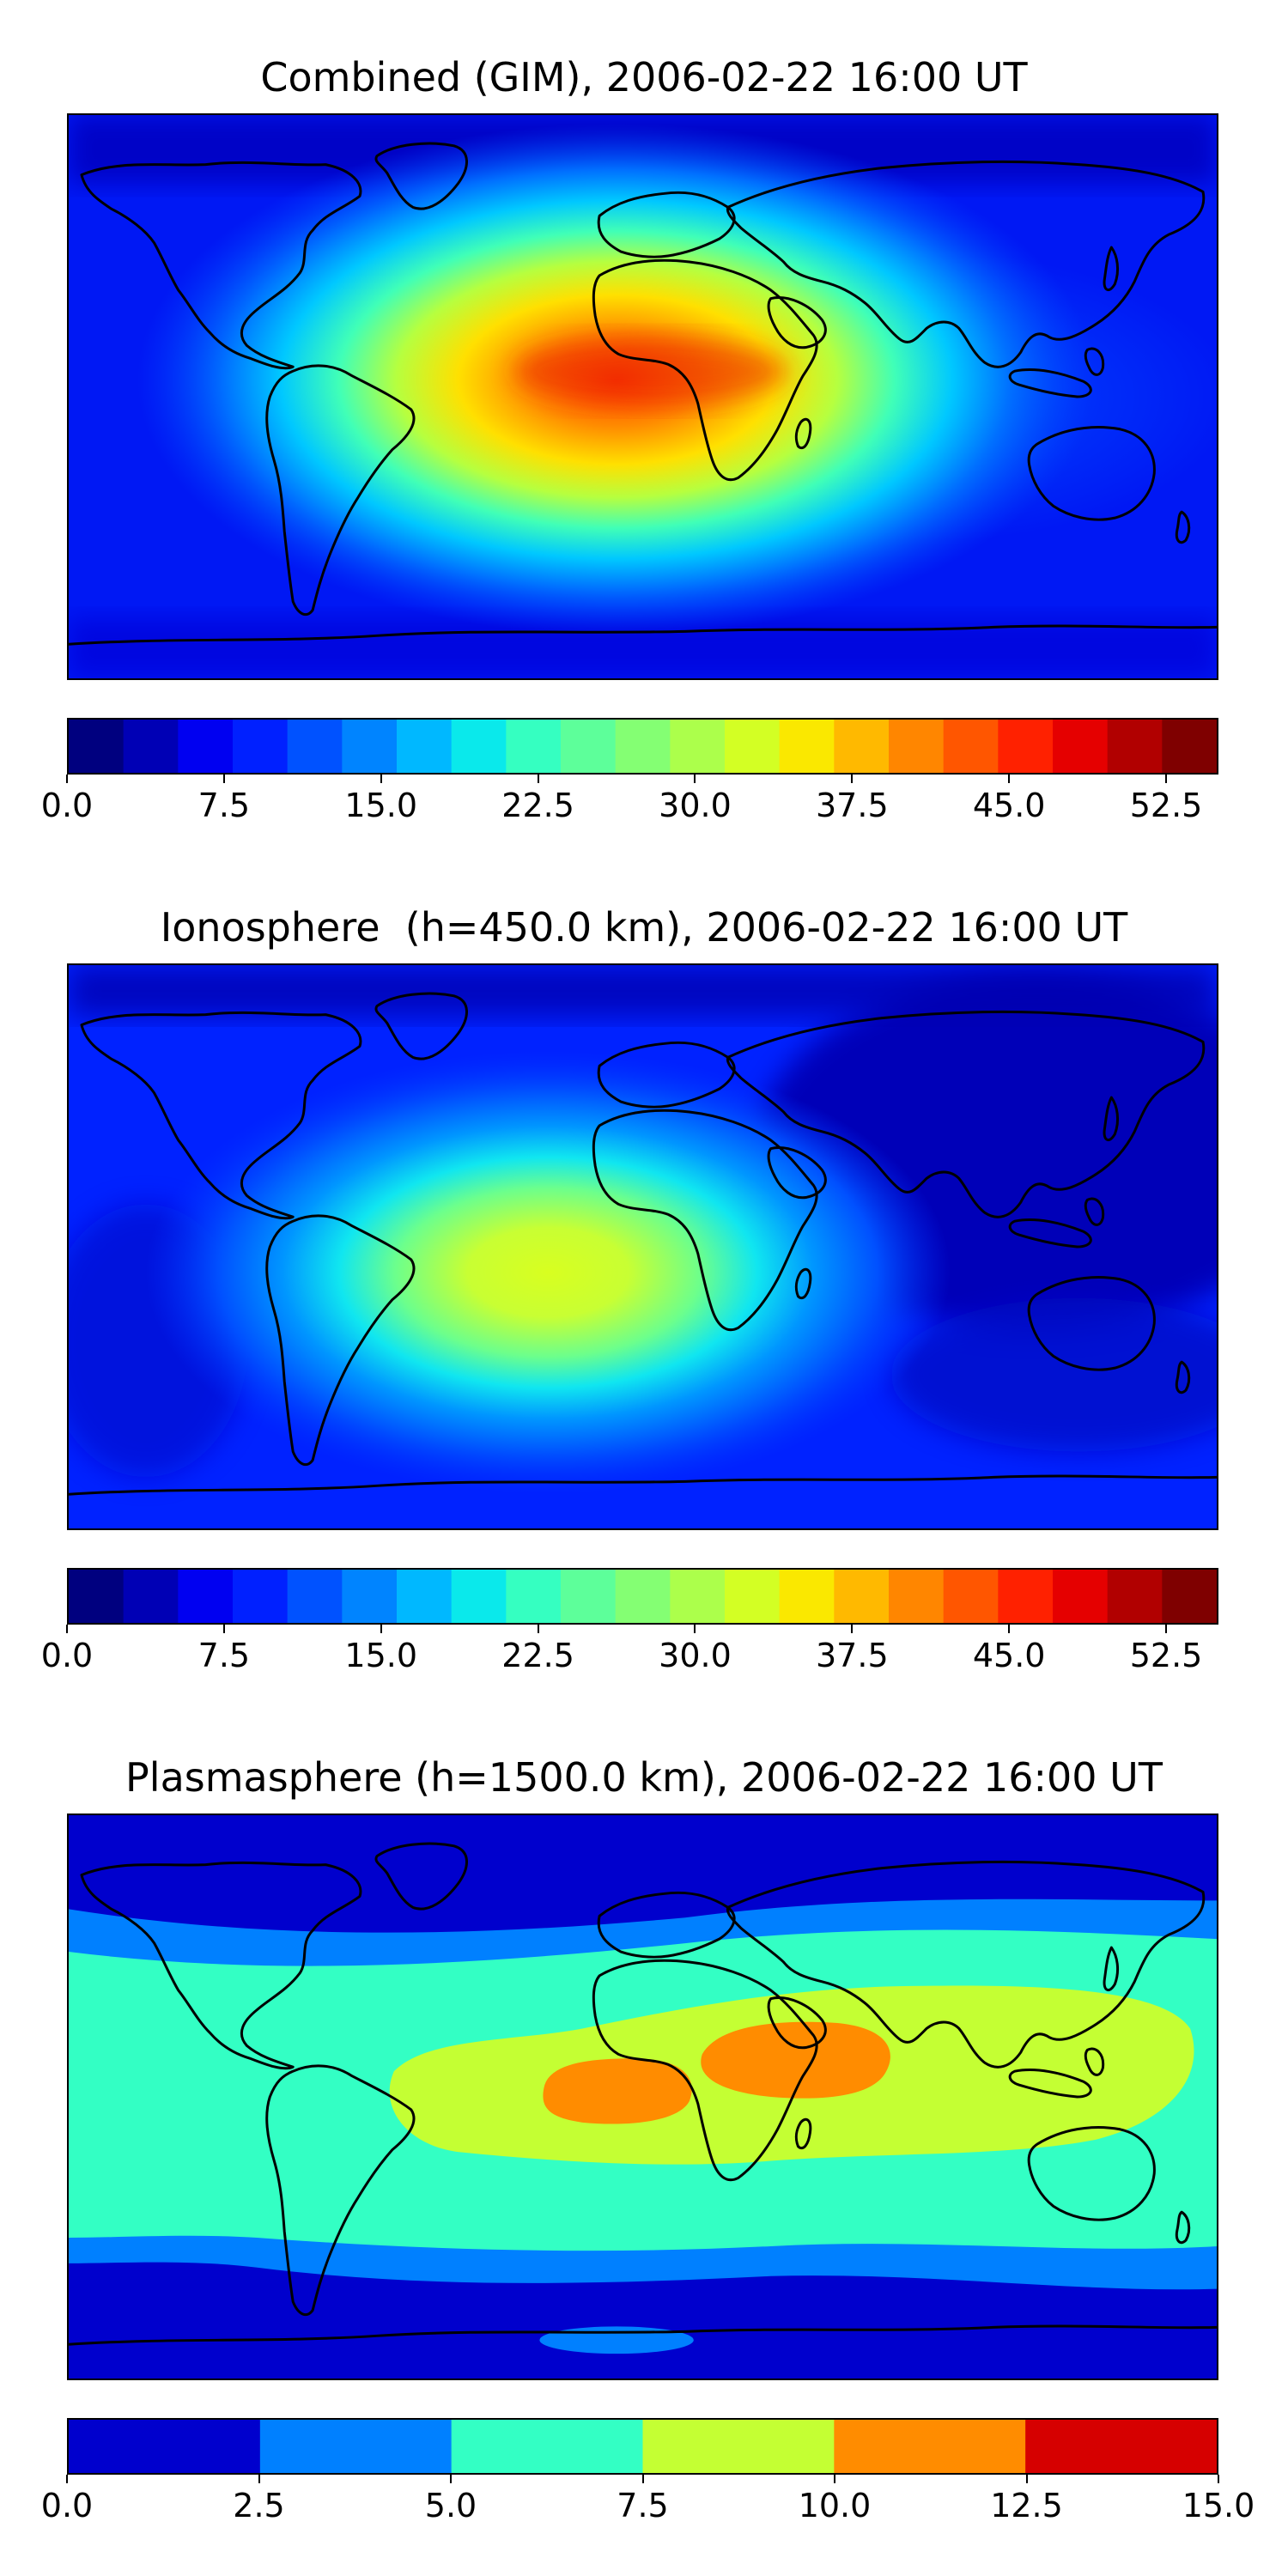  What do you see at coordinates (1166, 1656) in the screenshot?
I see `colorbar-tick-label: 52.5` at bounding box center [1166, 1656].